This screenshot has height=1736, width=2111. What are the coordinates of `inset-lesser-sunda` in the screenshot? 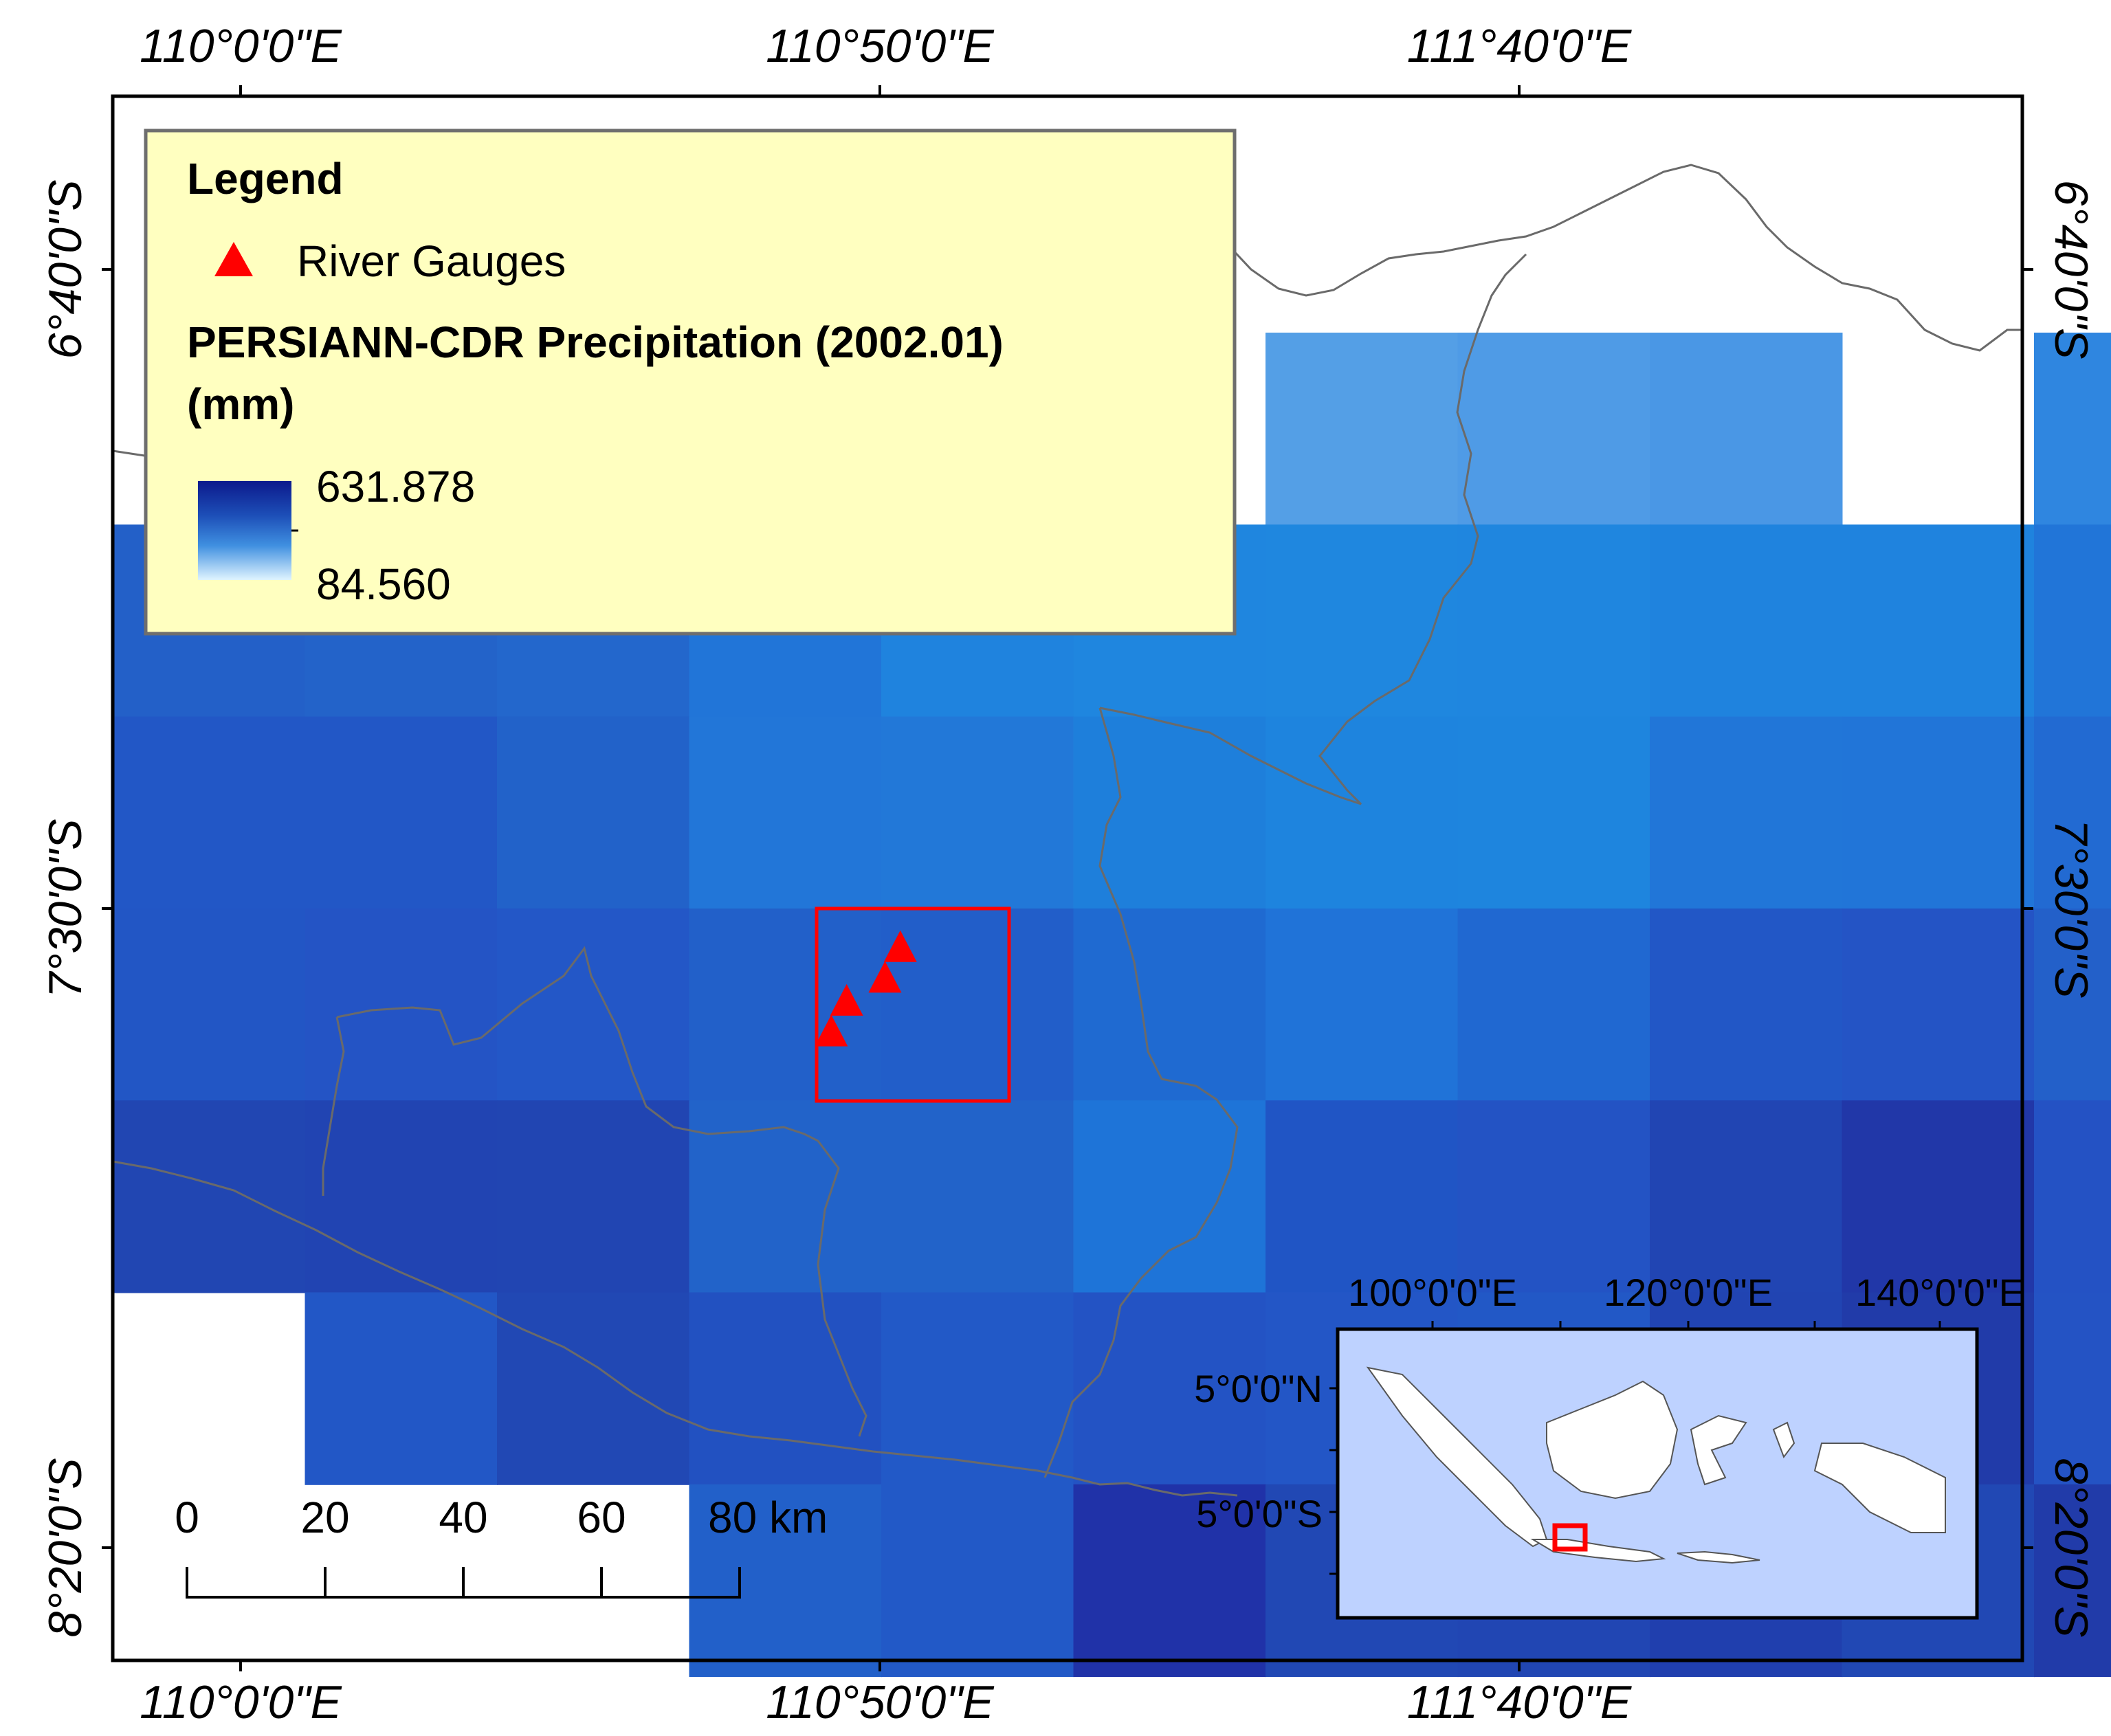 It's located at (1718, 1557).